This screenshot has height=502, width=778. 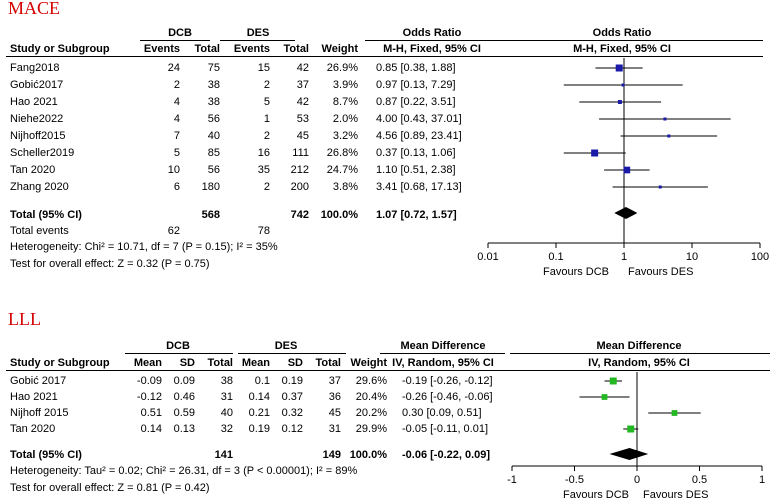 I want to click on lll-plot-header: Mean Difference, so click(x=639, y=346).